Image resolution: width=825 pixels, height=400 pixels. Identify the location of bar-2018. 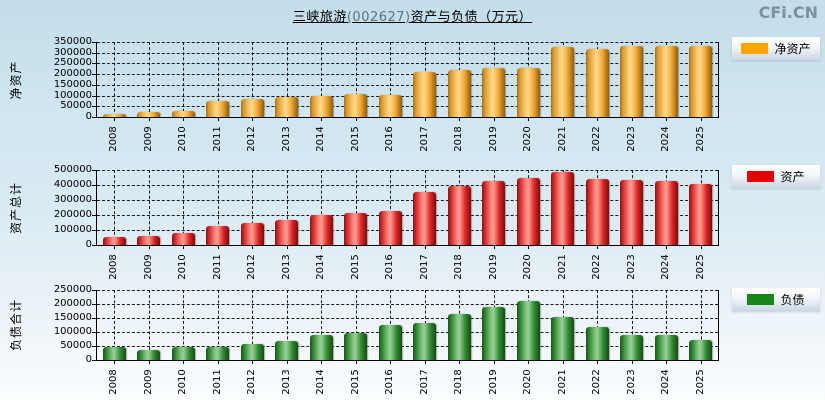
(459, 215).